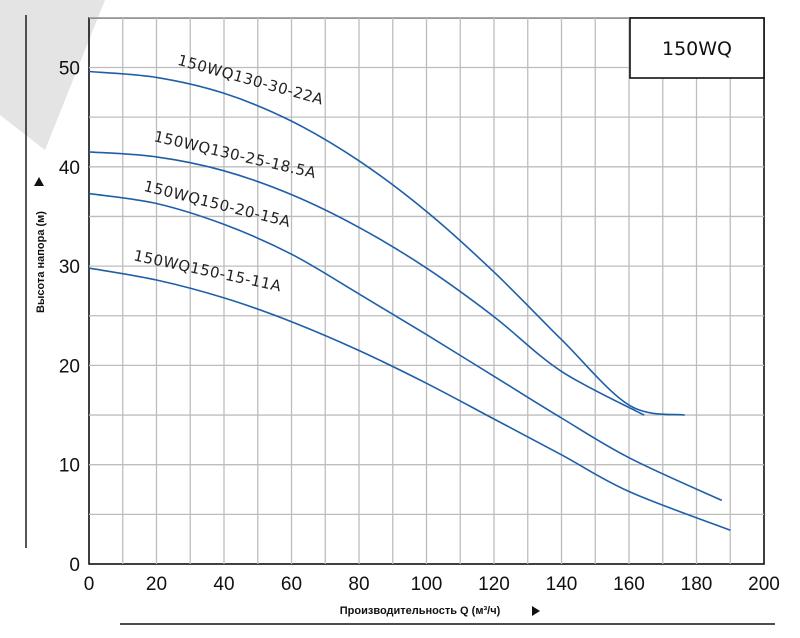 The height and width of the screenshot is (638, 800). I want to click on title-box, so click(697, 48).